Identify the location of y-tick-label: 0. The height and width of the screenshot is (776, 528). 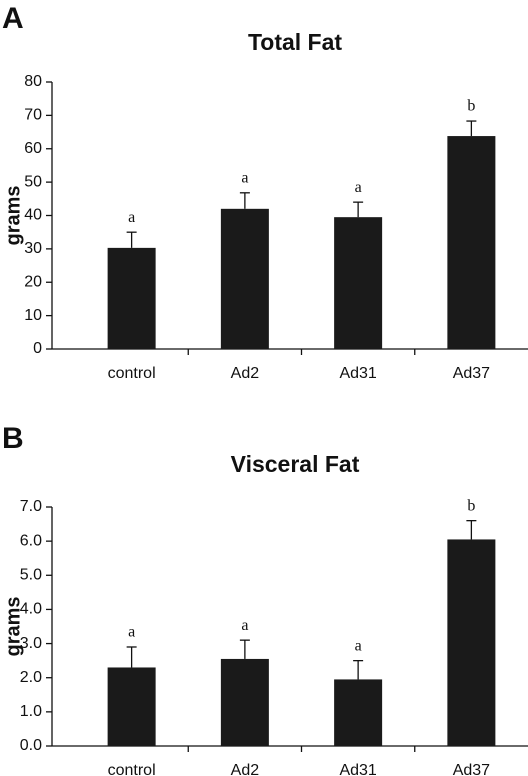
(37, 348).